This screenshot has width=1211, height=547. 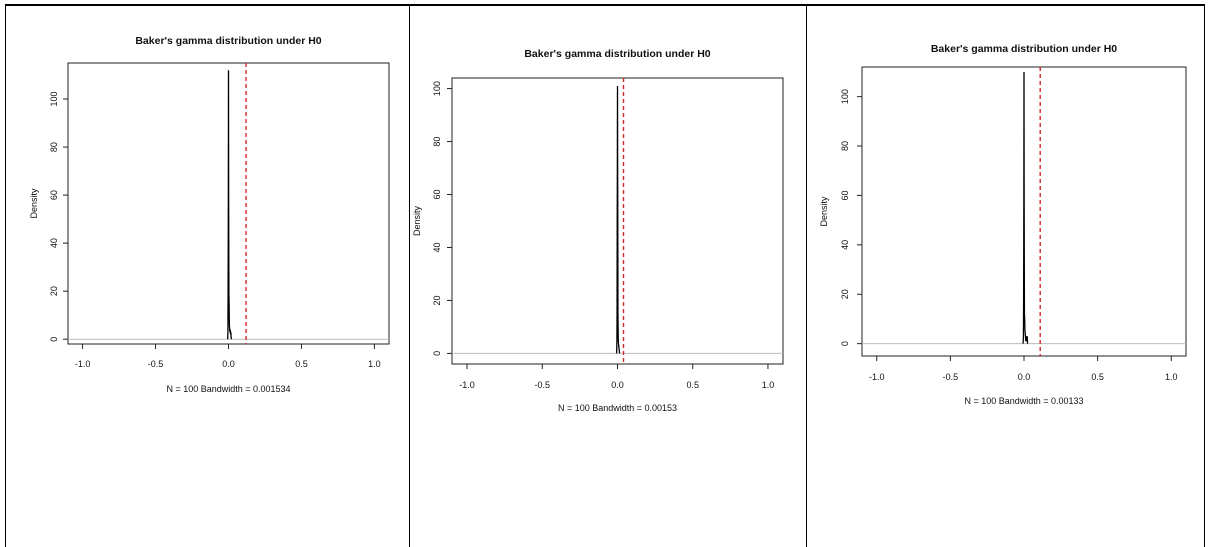 I want to click on x-axis-label: N = 100 Bandwidth = 0.001534, so click(x=228, y=389).